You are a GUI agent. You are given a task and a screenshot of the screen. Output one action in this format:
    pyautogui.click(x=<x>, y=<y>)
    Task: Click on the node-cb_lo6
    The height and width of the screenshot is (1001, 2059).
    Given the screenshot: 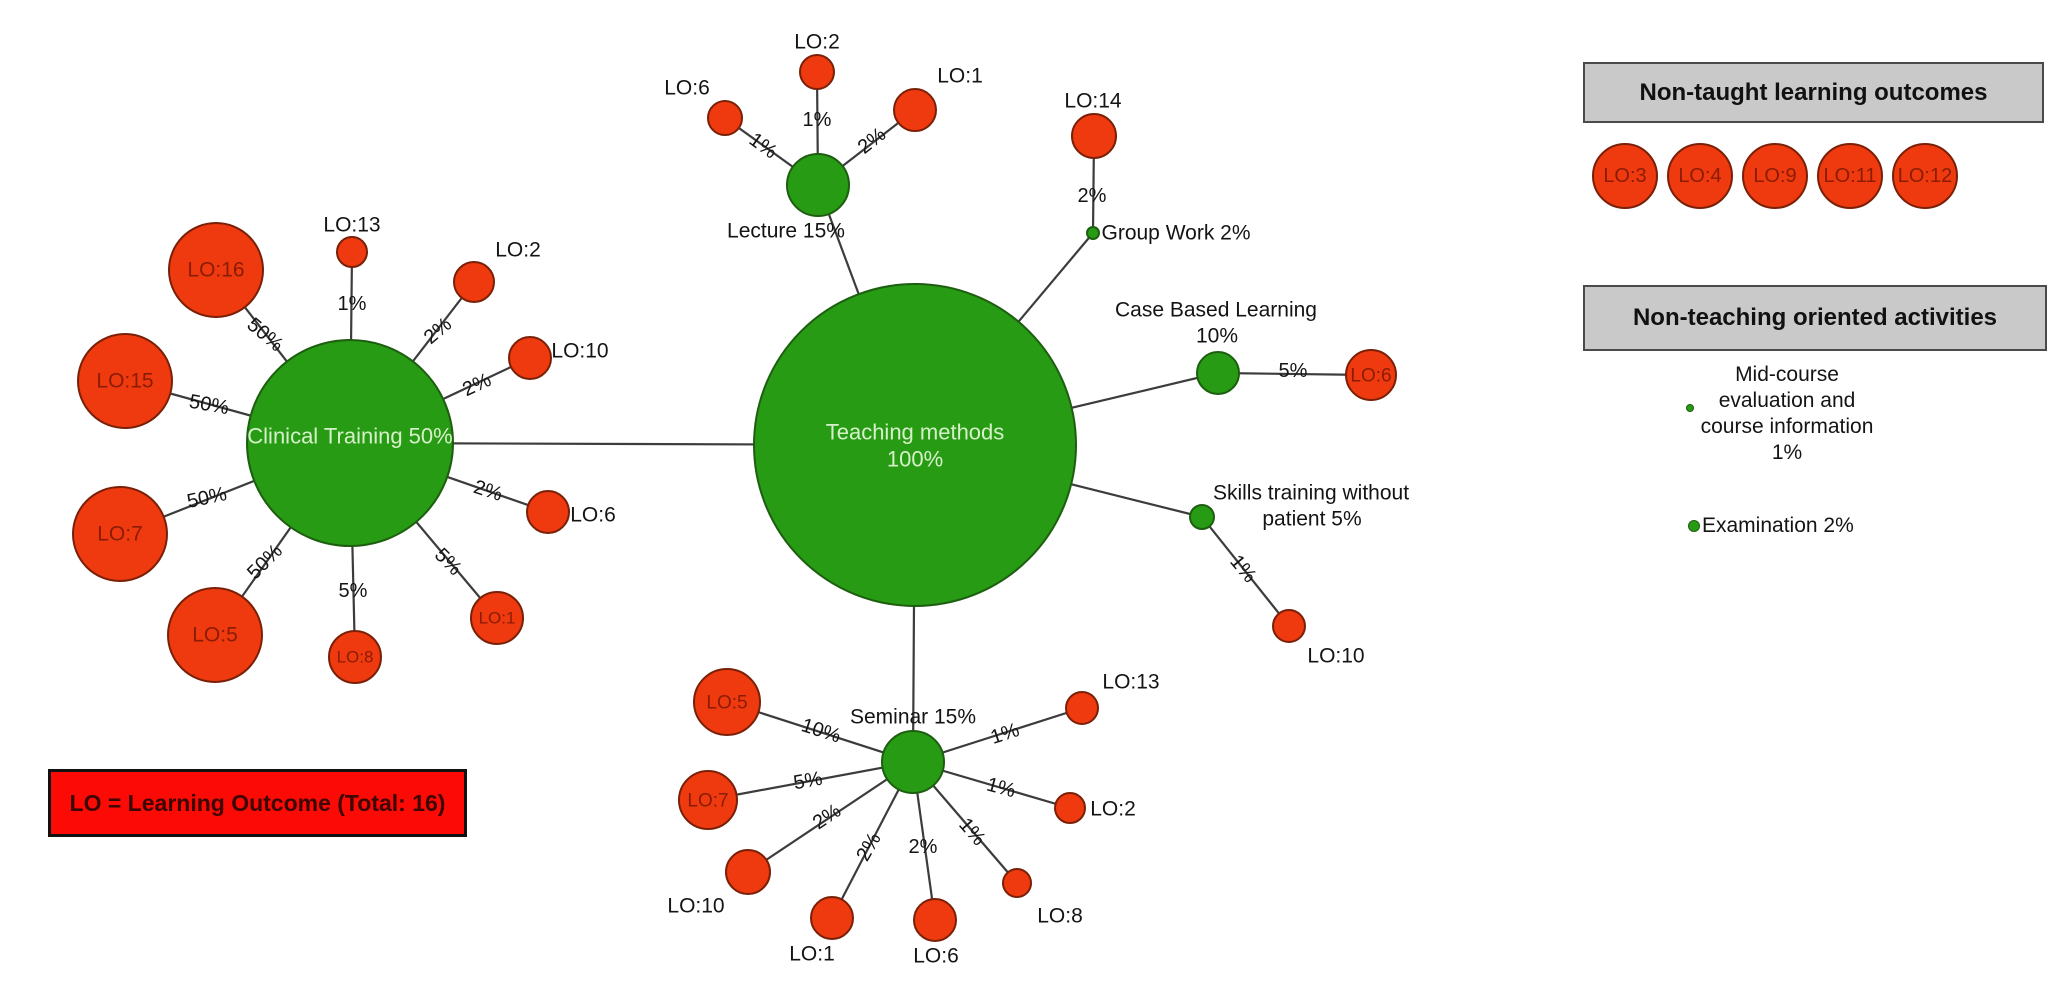 What is the action you would take?
    pyautogui.click(x=1371, y=375)
    